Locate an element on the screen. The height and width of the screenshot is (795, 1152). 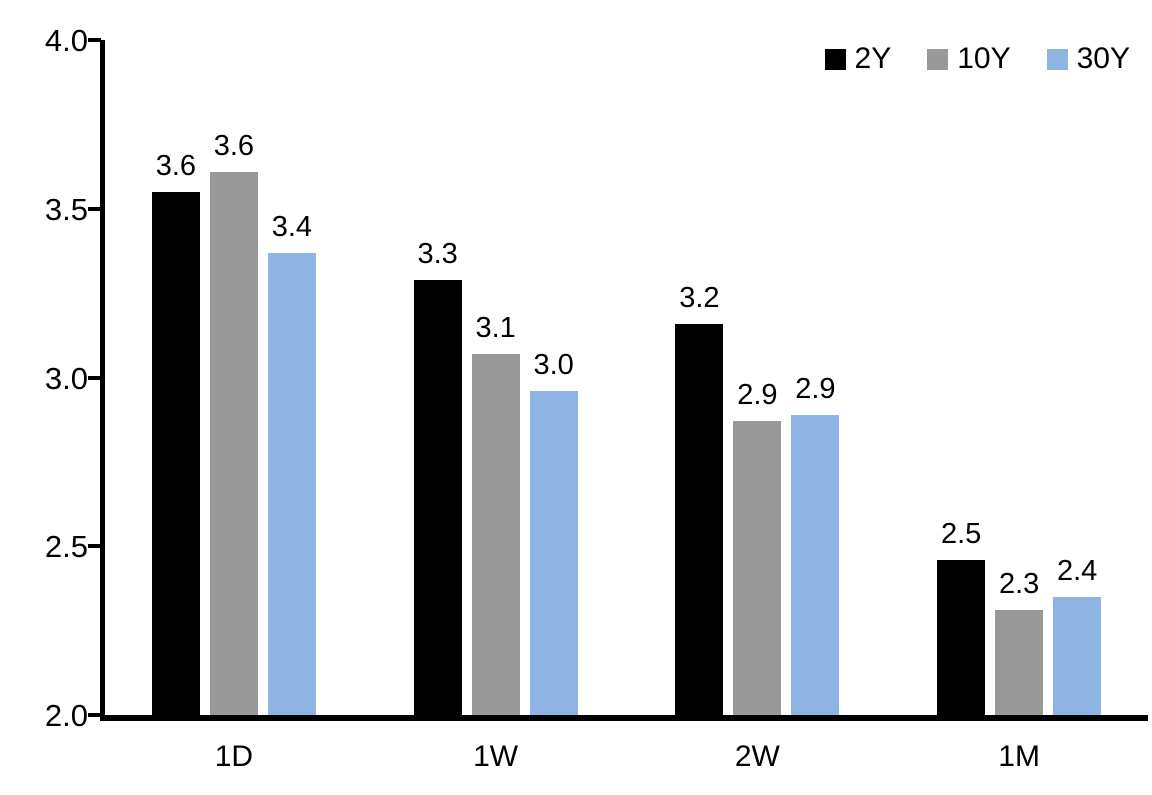
x-category-label-1W: 1W is located at coordinates (496, 756).